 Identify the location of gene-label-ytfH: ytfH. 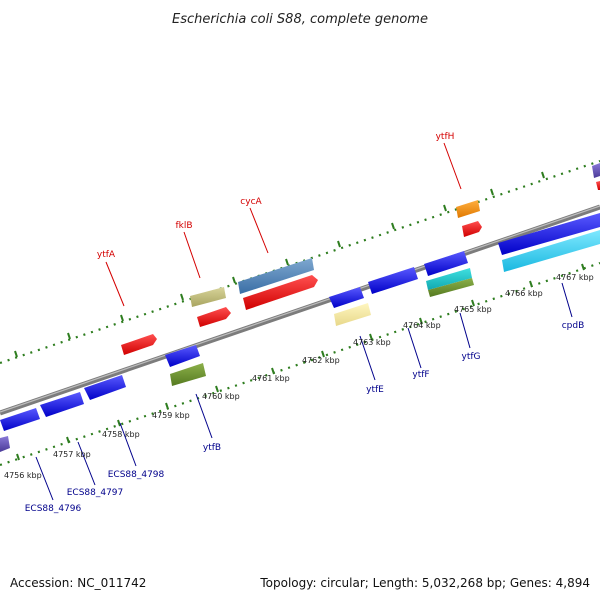
(445, 137).